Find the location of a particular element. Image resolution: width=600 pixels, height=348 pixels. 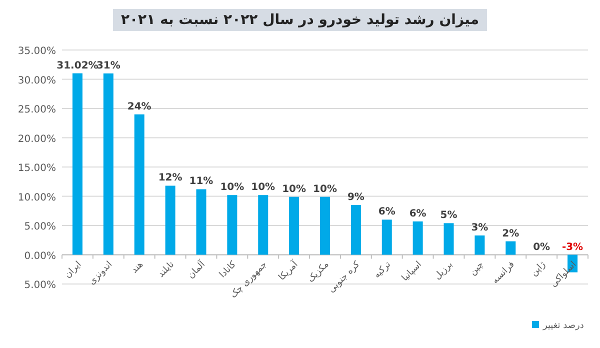

data-label: 9% is located at coordinates (355, 198).